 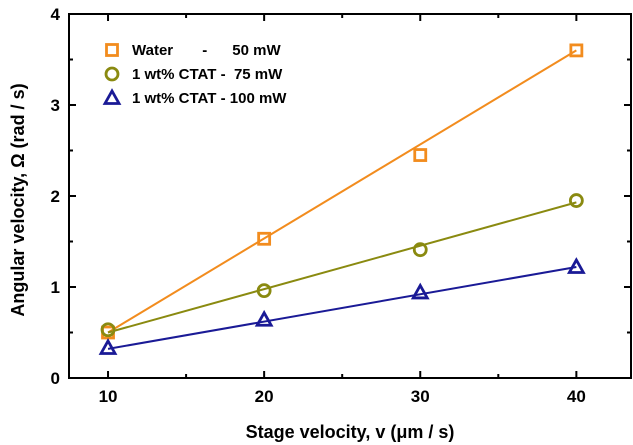 I want to click on legend-marker-square, so click(x=112, y=50).